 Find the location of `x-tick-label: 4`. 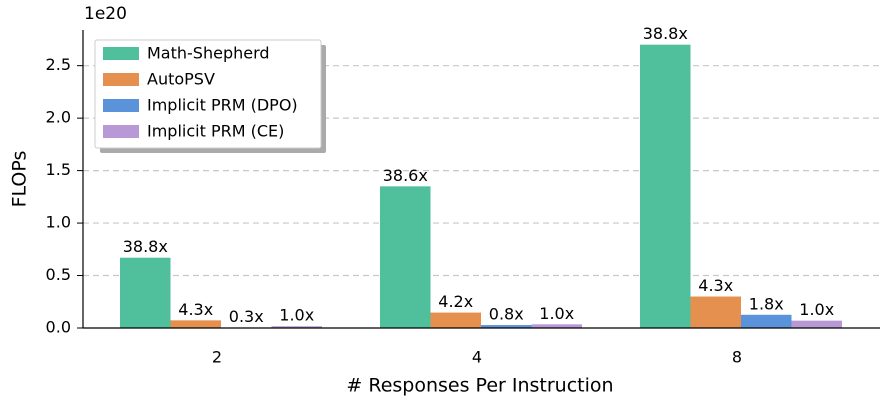

x-tick-label: 4 is located at coordinates (477, 357).